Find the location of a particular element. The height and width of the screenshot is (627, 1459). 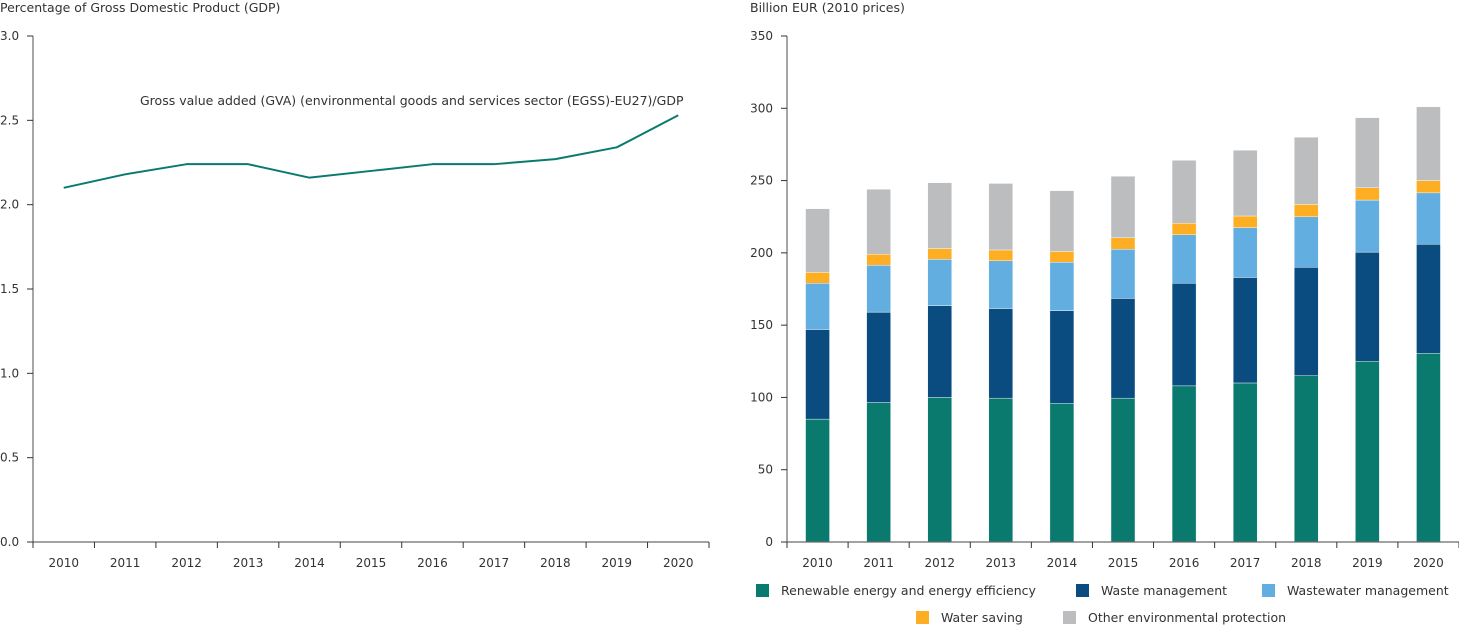

bar-segment-wastewater-management-2019 is located at coordinates (1367, 226).